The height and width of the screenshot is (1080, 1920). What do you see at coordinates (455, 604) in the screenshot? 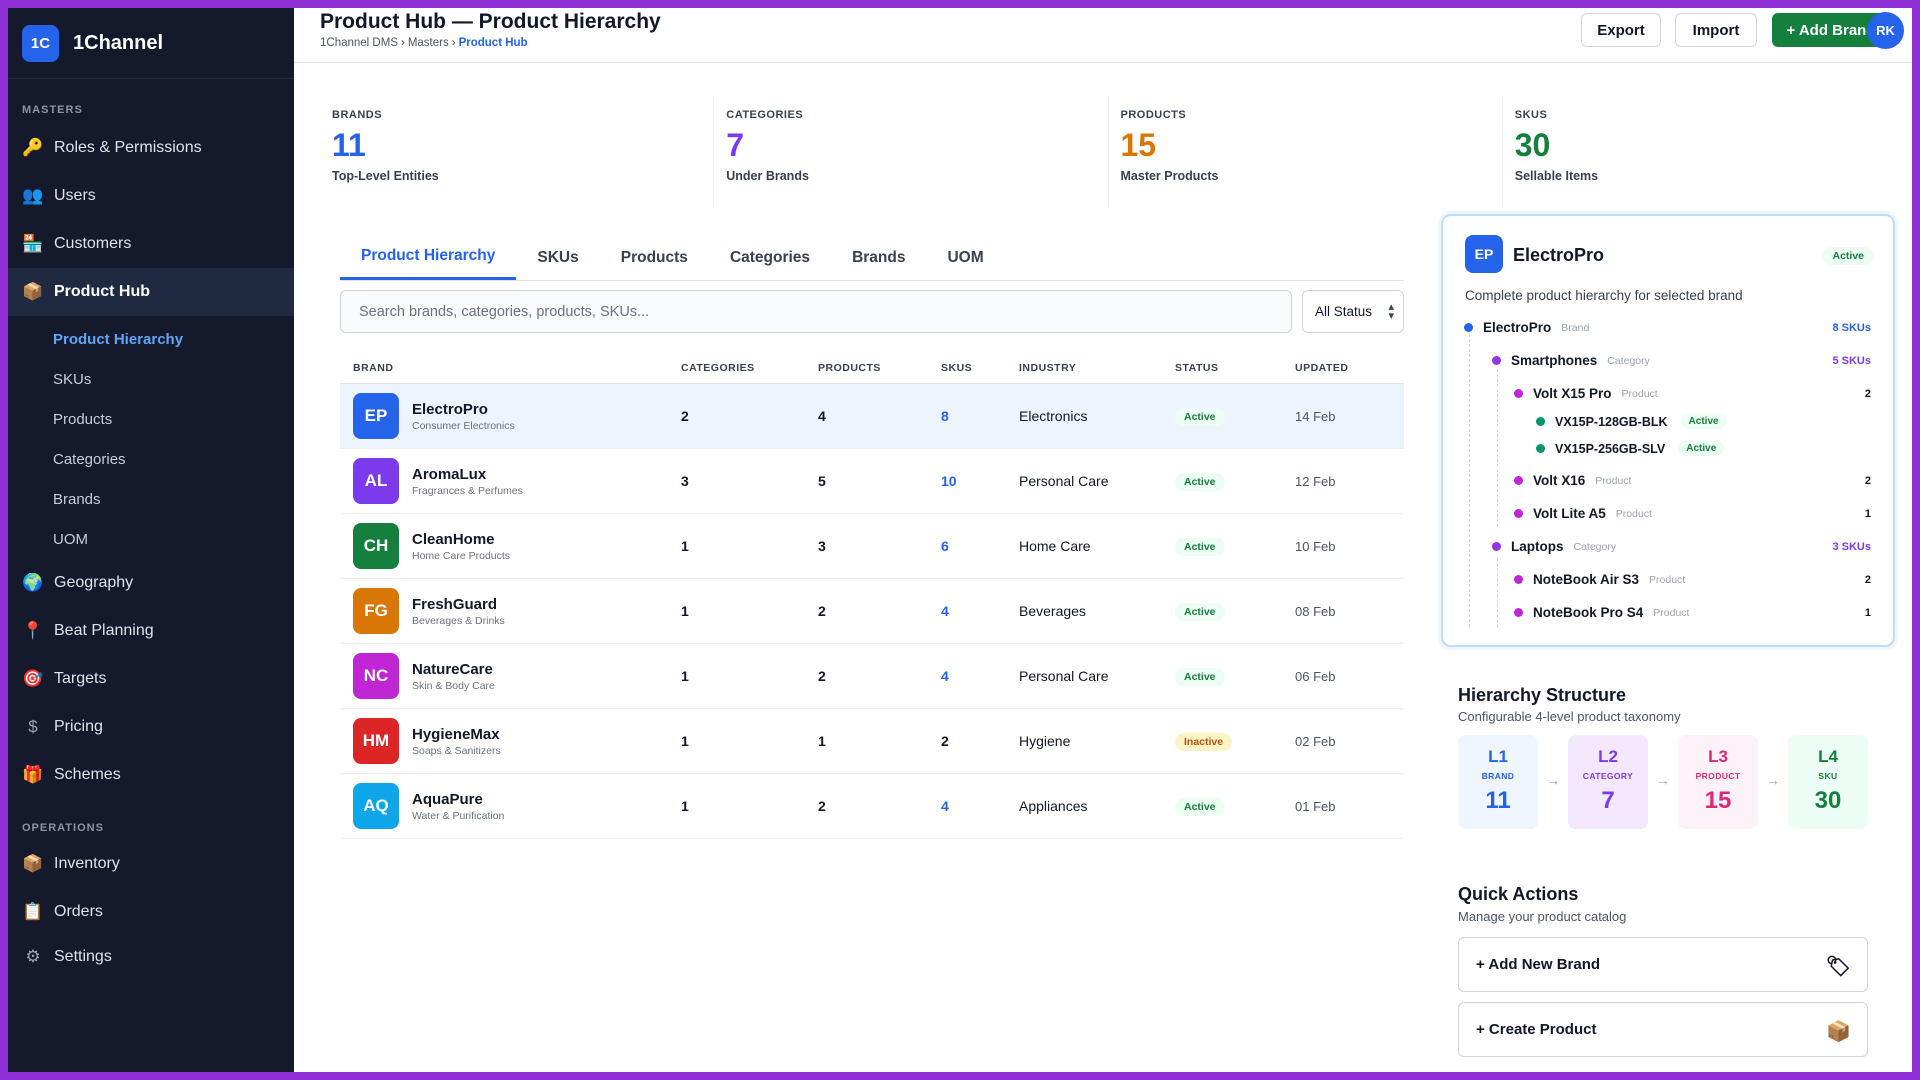
I see `brand-name: FreshGuard` at bounding box center [455, 604].